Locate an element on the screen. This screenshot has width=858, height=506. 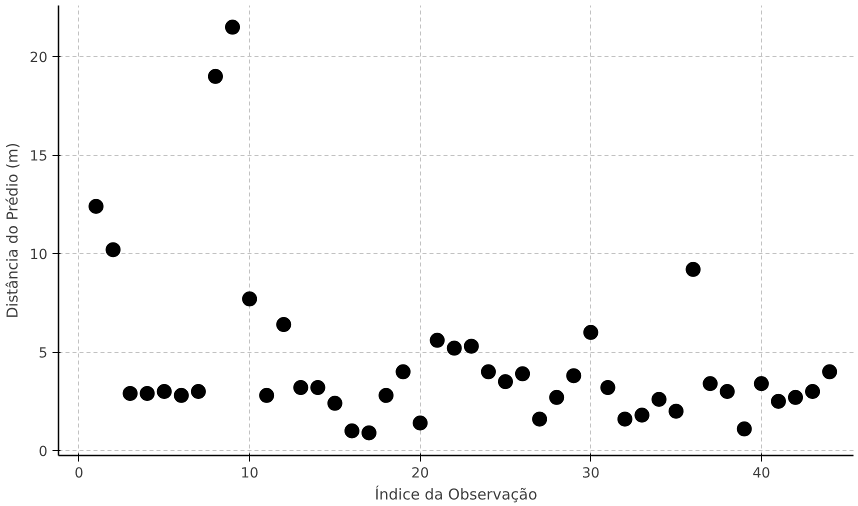
y-tick-label: 5 is located at coordinates (43, 354).